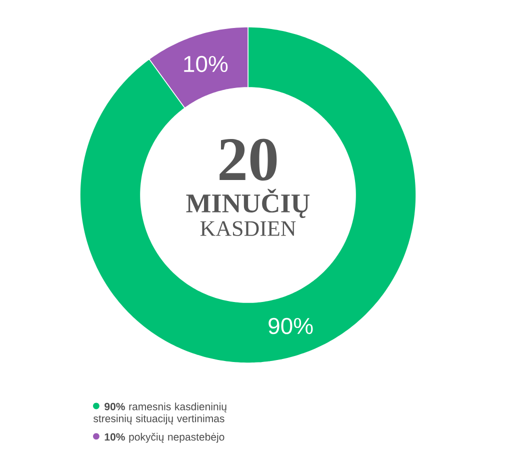 This screenshot has height=475, width=519. What do you see at coordinates (290, 326) in the screenshot?
I see `data-label: 90%` at bounding box center [290, 326].